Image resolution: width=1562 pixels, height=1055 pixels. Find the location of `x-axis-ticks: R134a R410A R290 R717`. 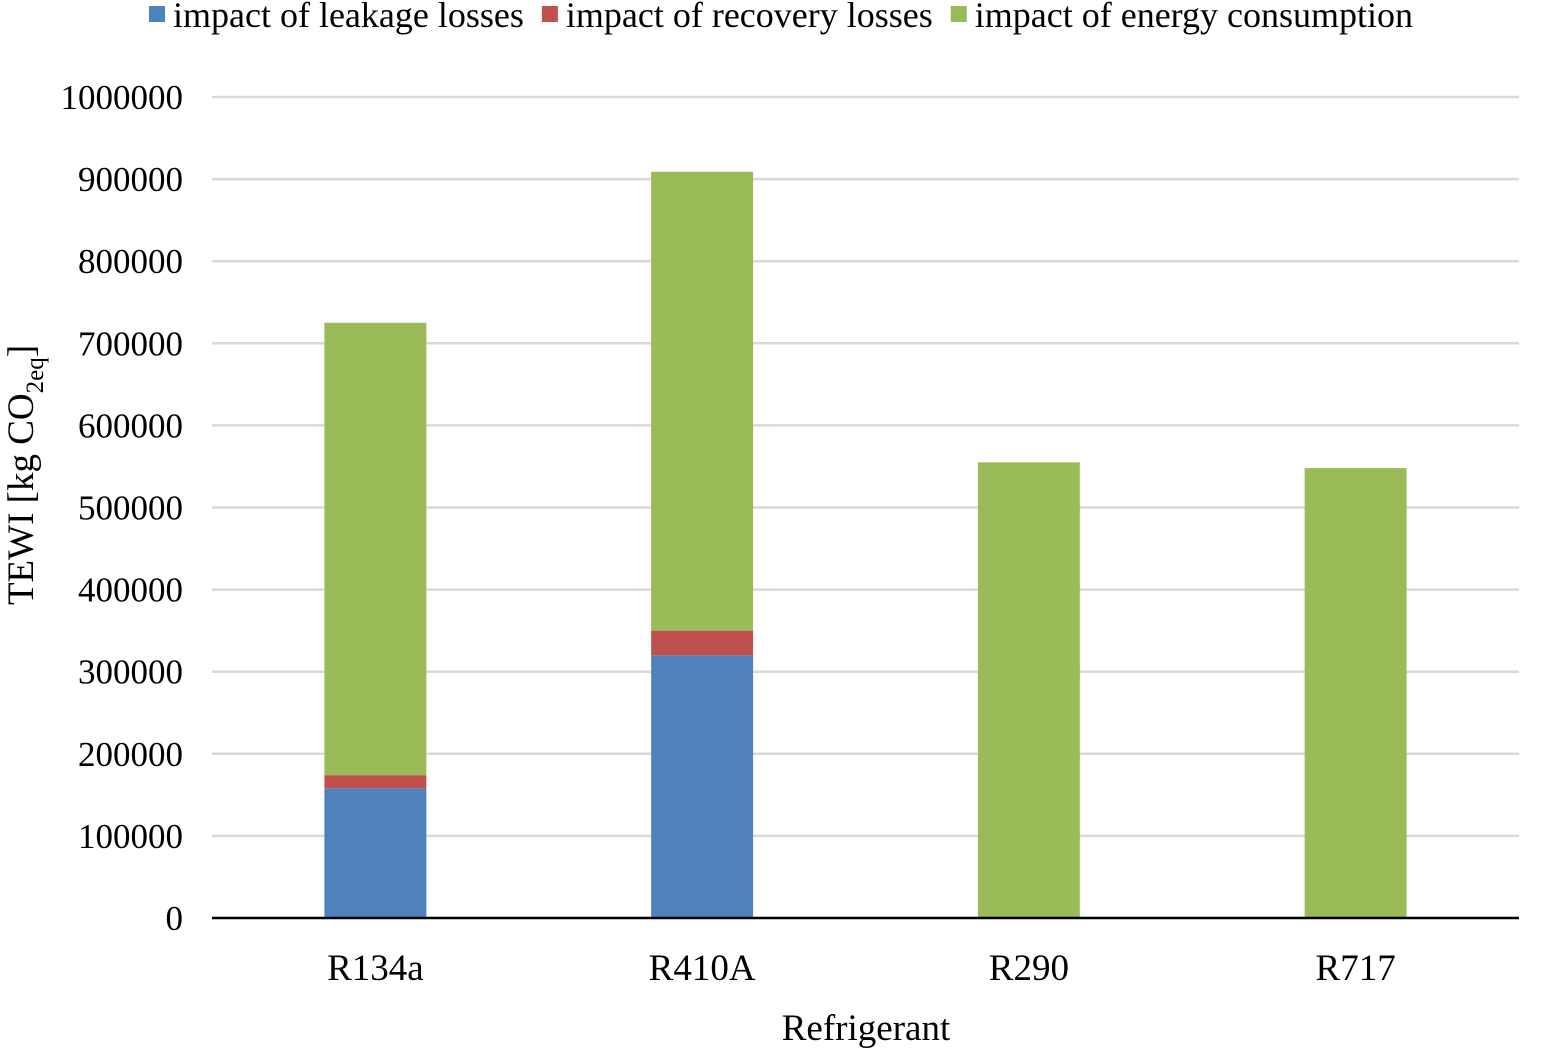

x-axis-ticks: R134a R410A R290 R717 is located at coordinates (861, 968).